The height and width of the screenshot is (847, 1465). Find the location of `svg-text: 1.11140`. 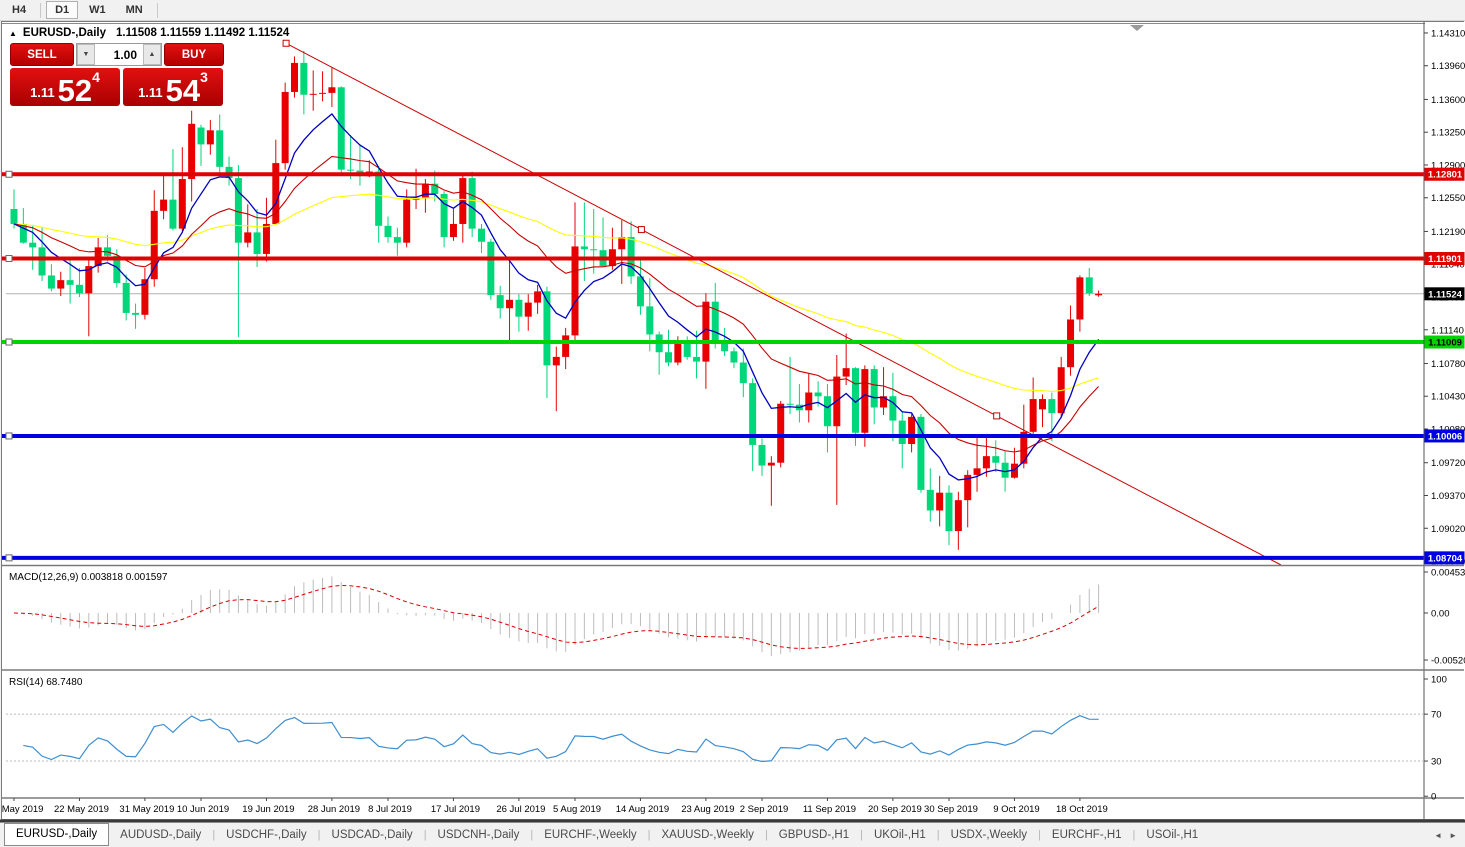

svg-text: 1.11140 is located at coordinates (1447, 330).